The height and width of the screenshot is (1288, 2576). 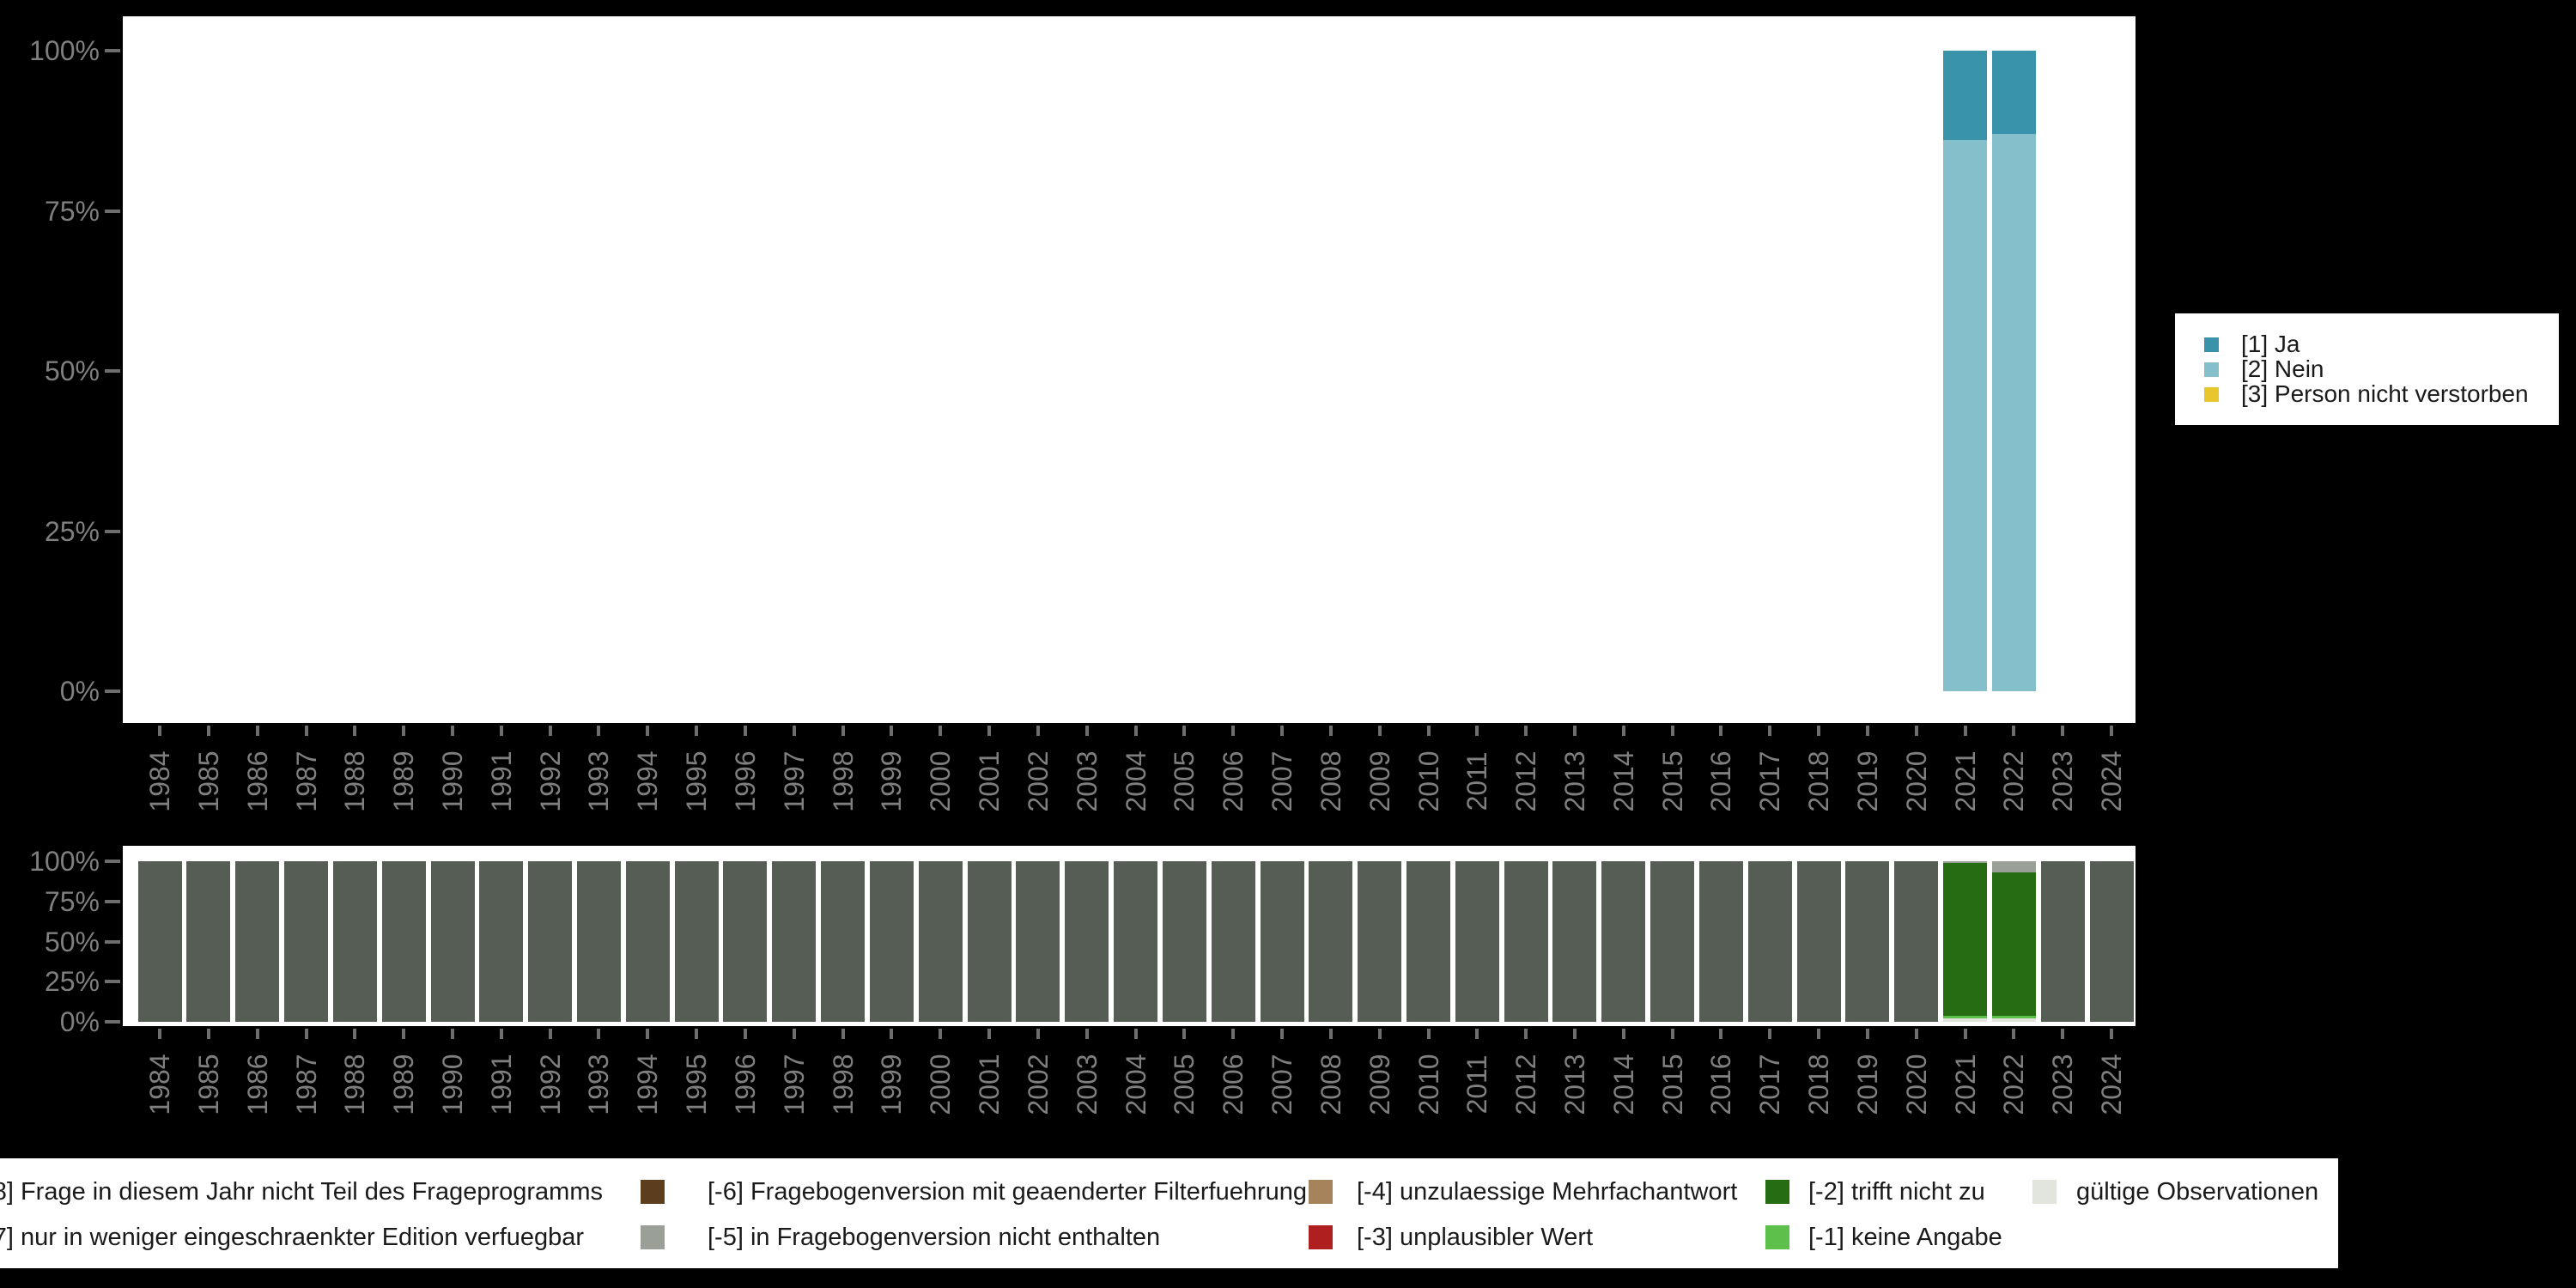 What do you see at coordinates (1575, 941) in the screenshot?
I see `bar-2013` at bounding box center [1575, 941].